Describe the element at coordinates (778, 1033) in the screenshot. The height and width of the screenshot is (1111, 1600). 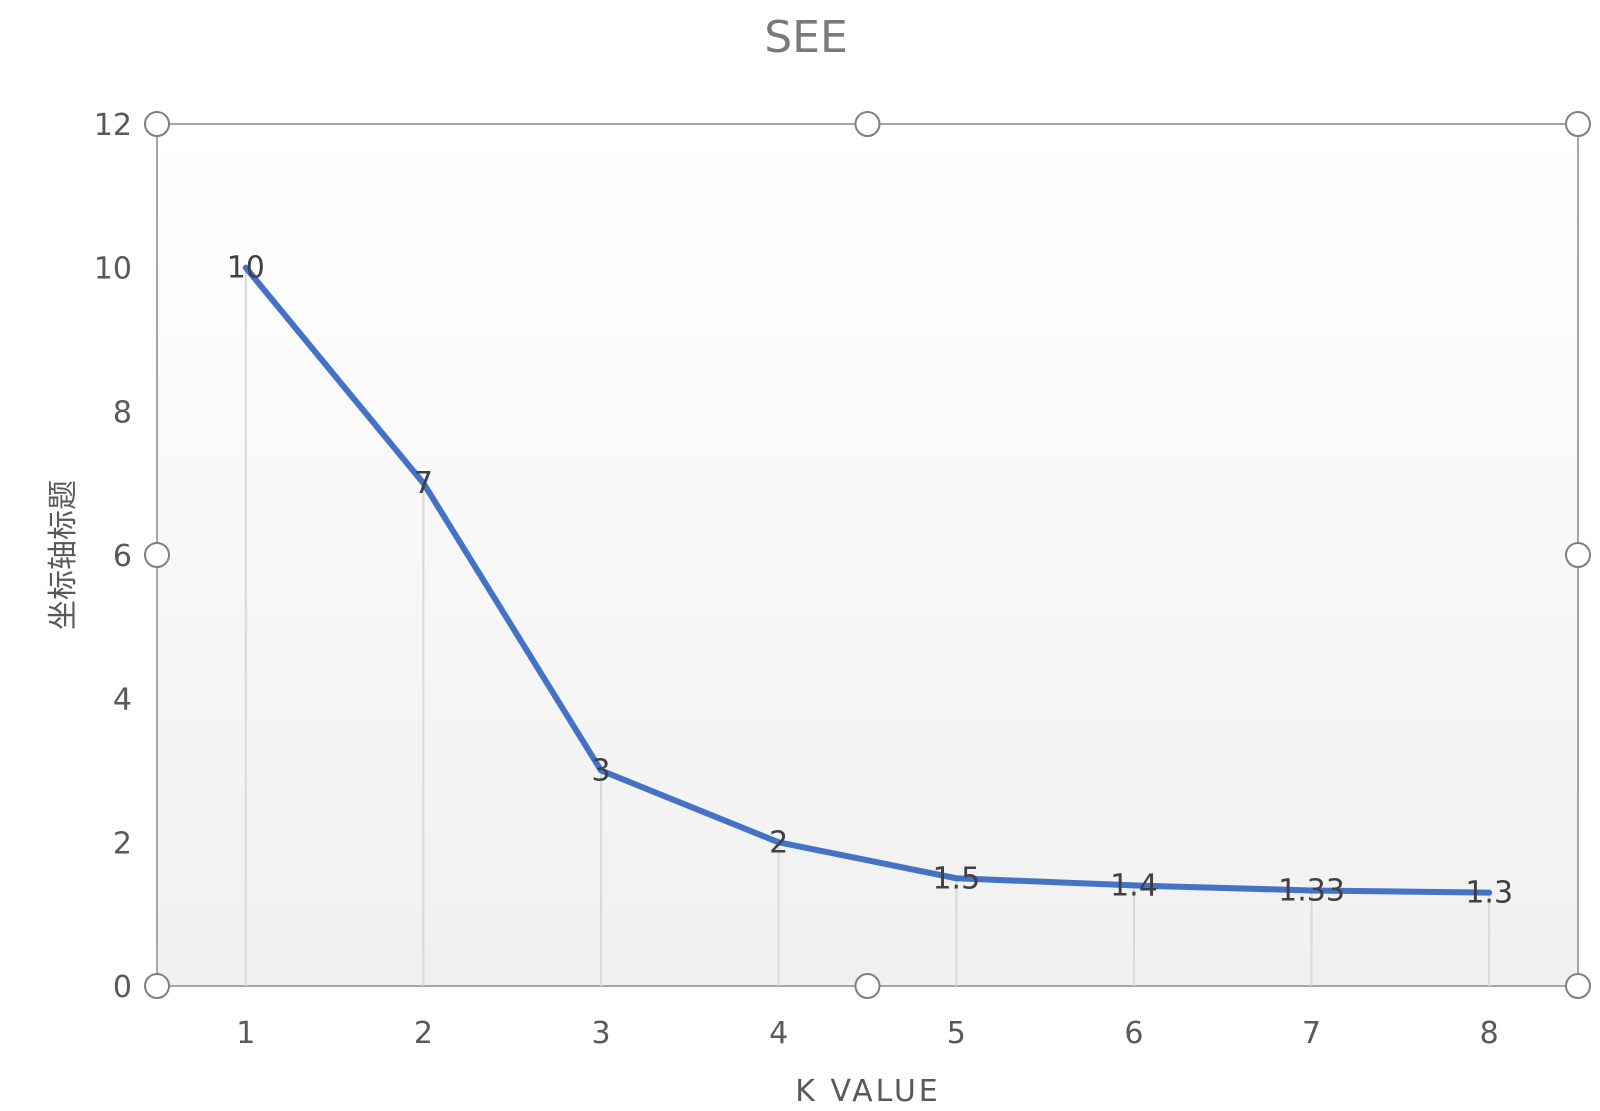
I see `x-tick-label: 4` at that location.